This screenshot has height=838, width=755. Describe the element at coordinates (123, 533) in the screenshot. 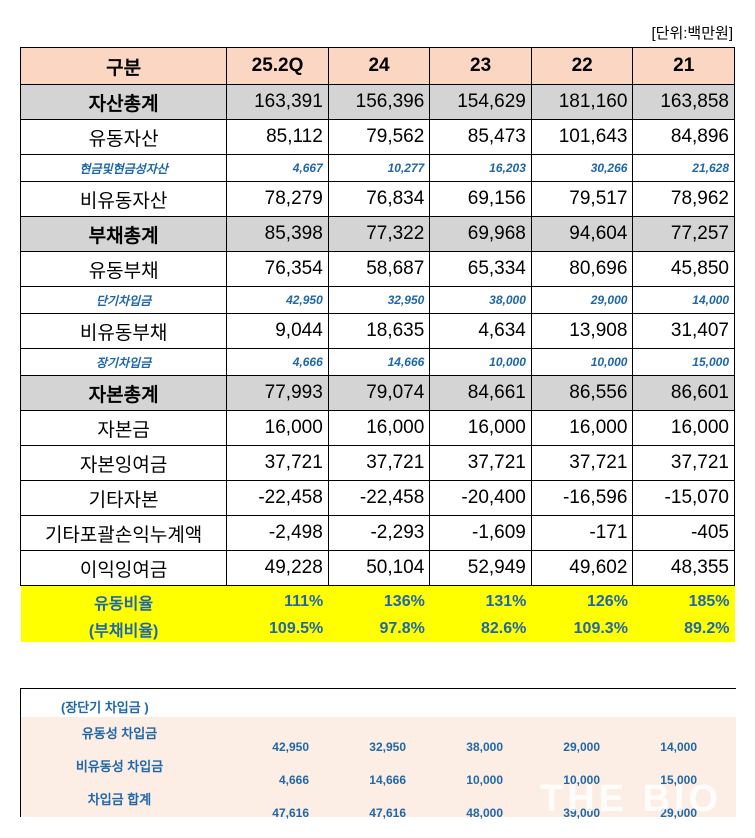

I see `row-label: 기타포괄손익누계액` at that location.